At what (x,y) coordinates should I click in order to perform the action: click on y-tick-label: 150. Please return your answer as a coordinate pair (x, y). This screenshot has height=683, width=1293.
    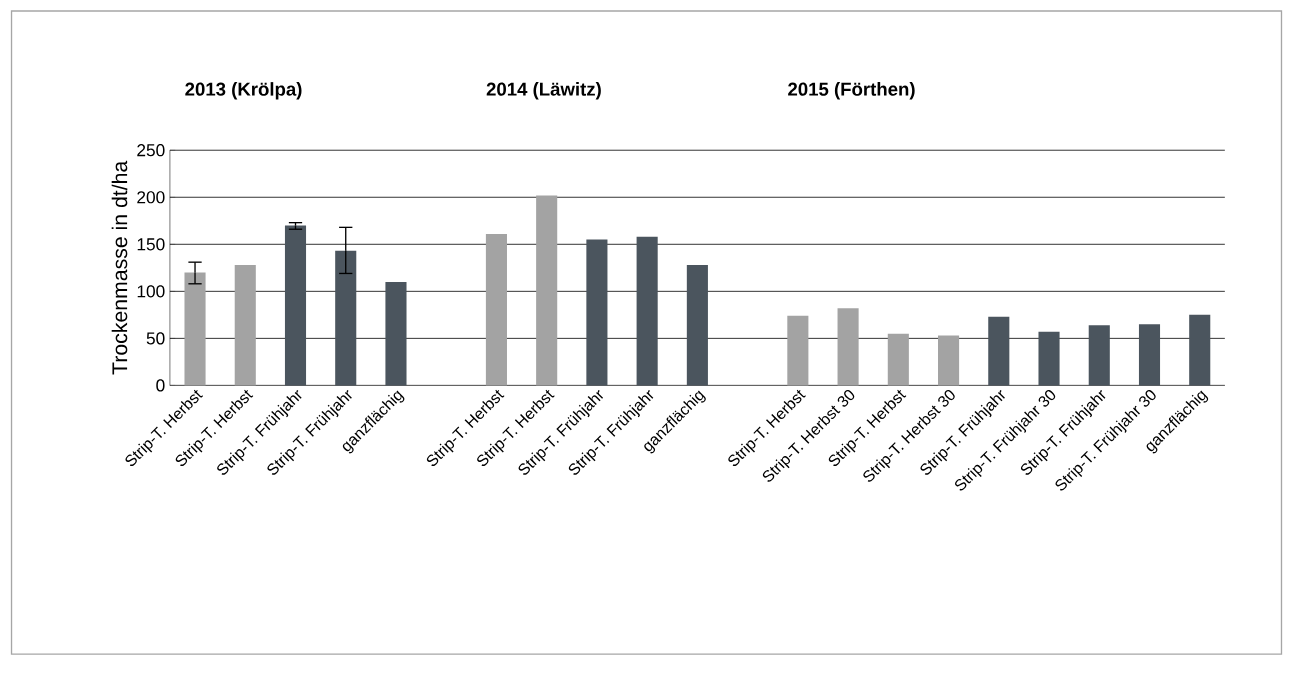
    Looking at the image, I should click on (151, 244).